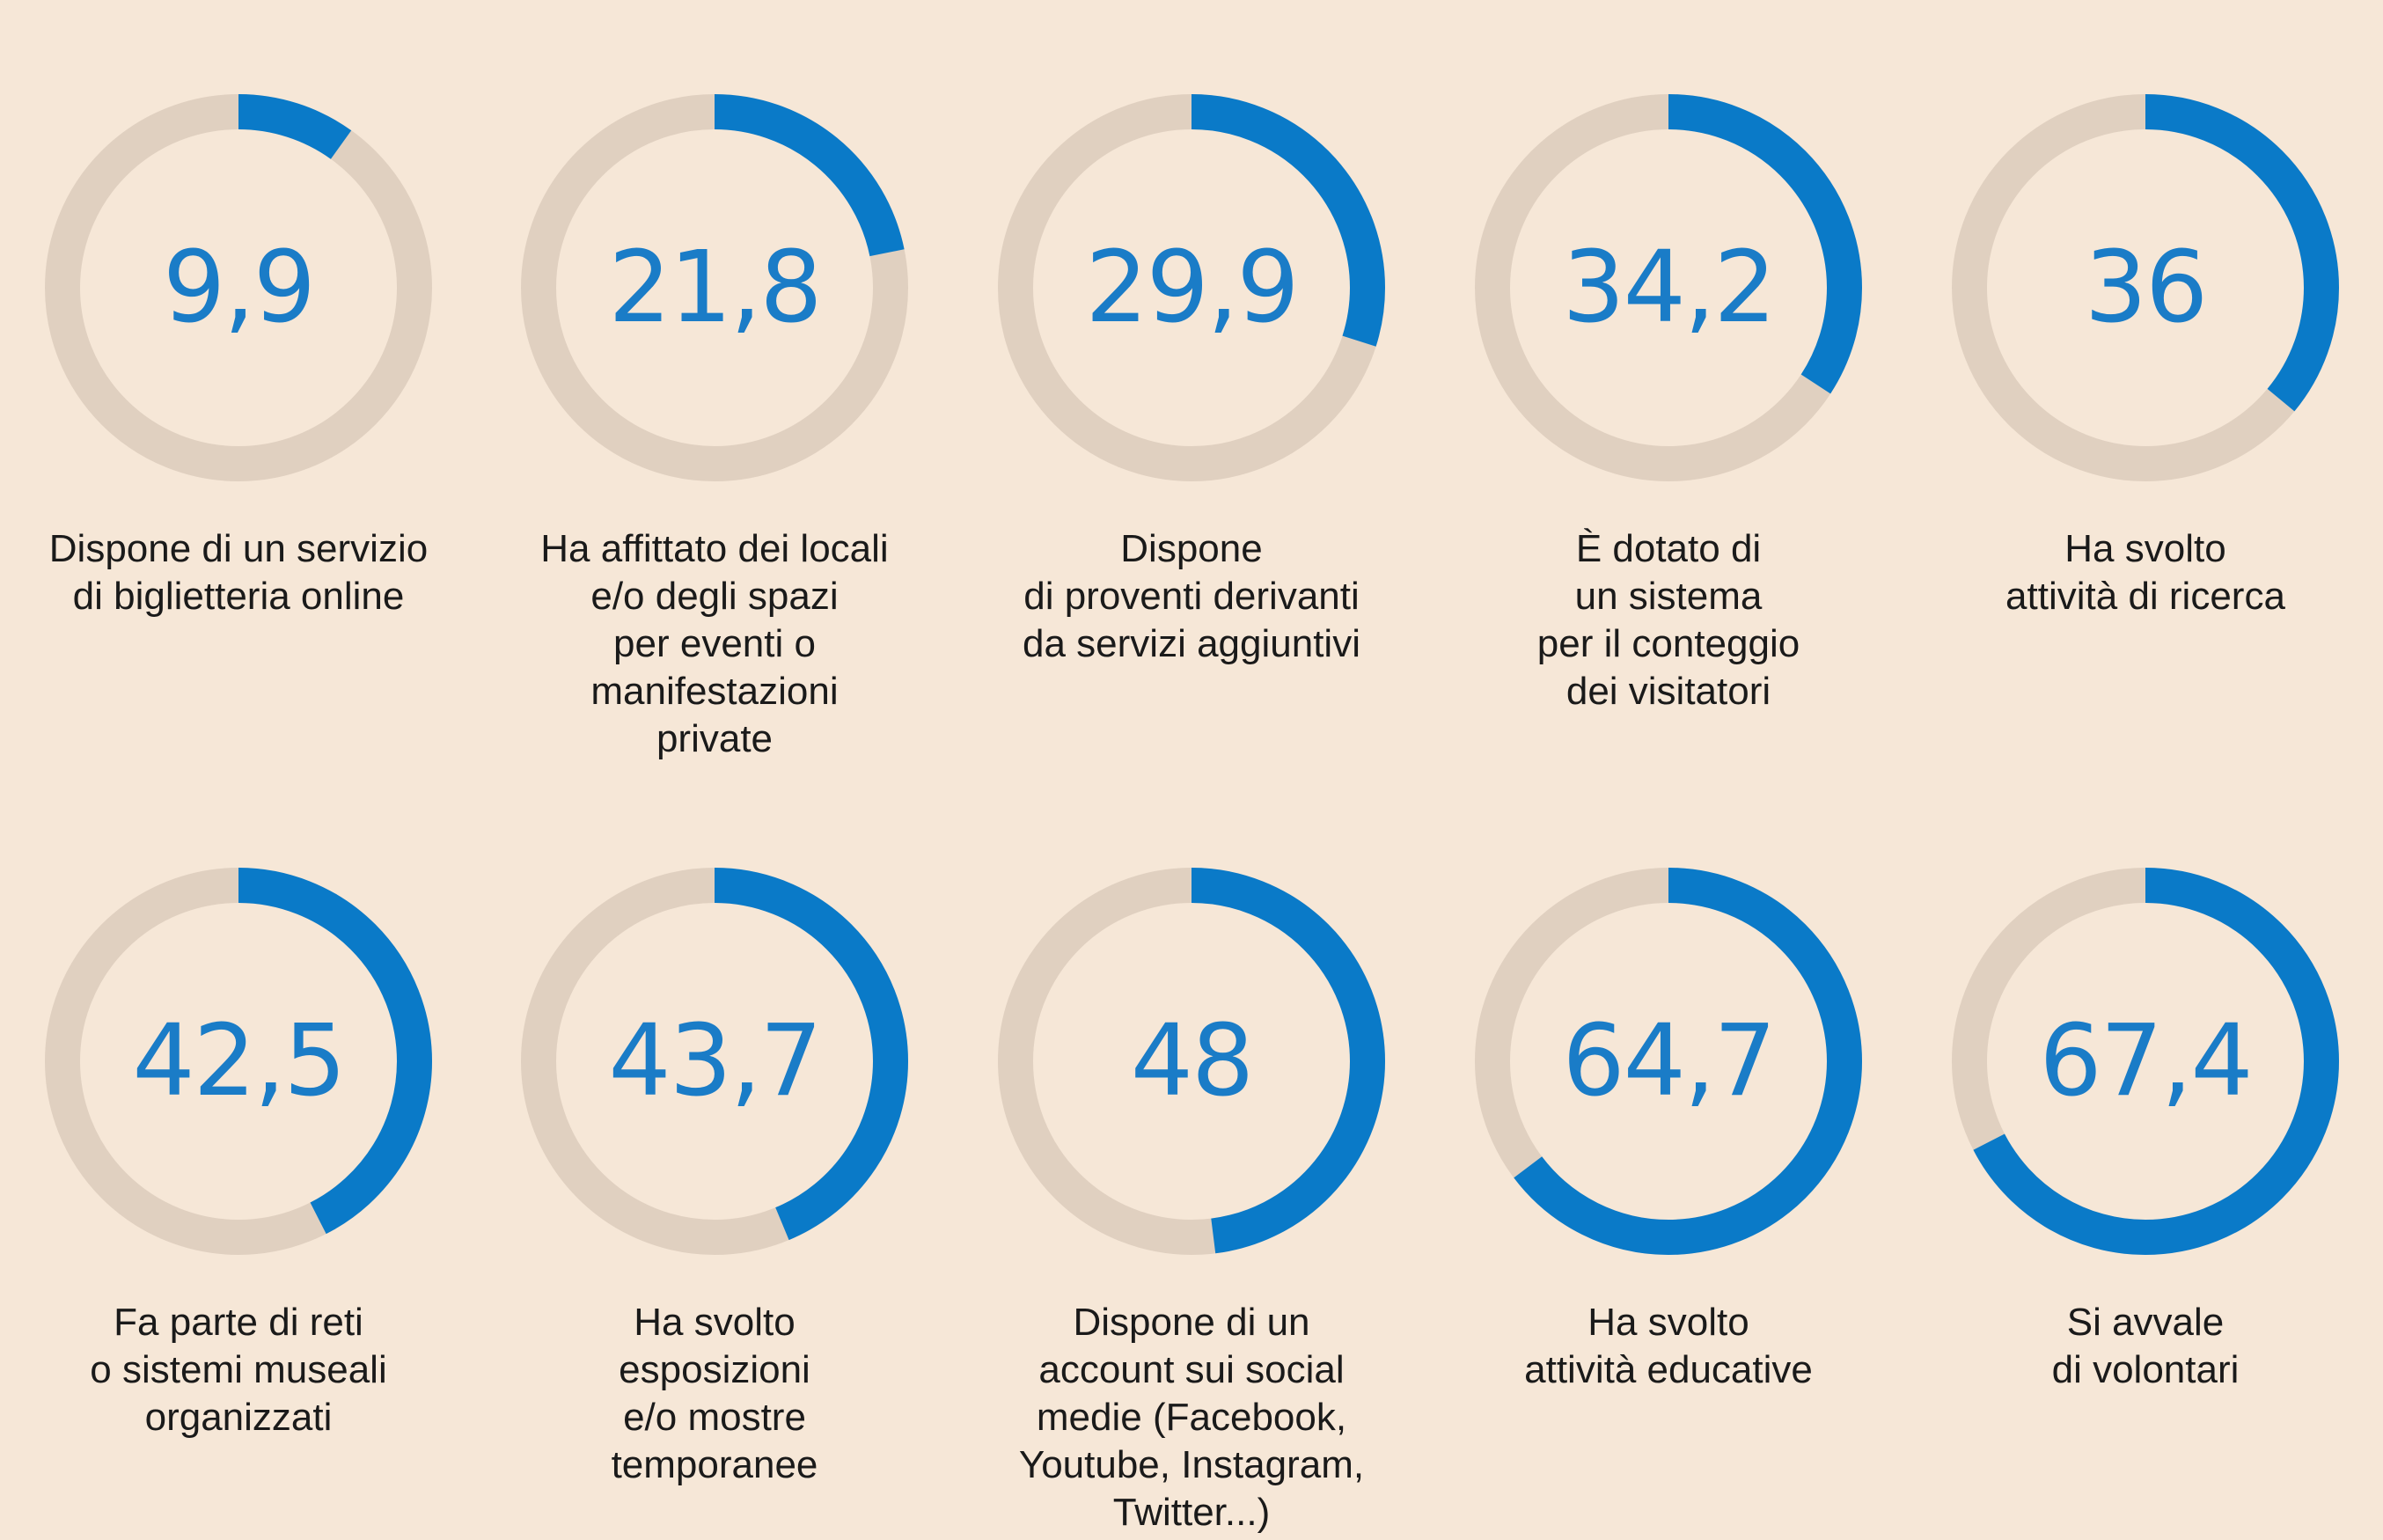 Image resolution: width=2383 pixels, height=1540 pixels. I want to click on donut-ring: 64,7, so click(1669, 1061).